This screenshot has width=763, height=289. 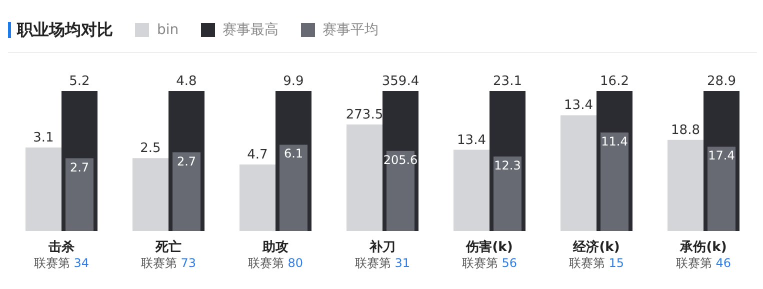 What do you see at coordinates (703, 247) in the screenshot?
I see `x-tick-label: 承伤(k)` at bounding box center [703, 247].